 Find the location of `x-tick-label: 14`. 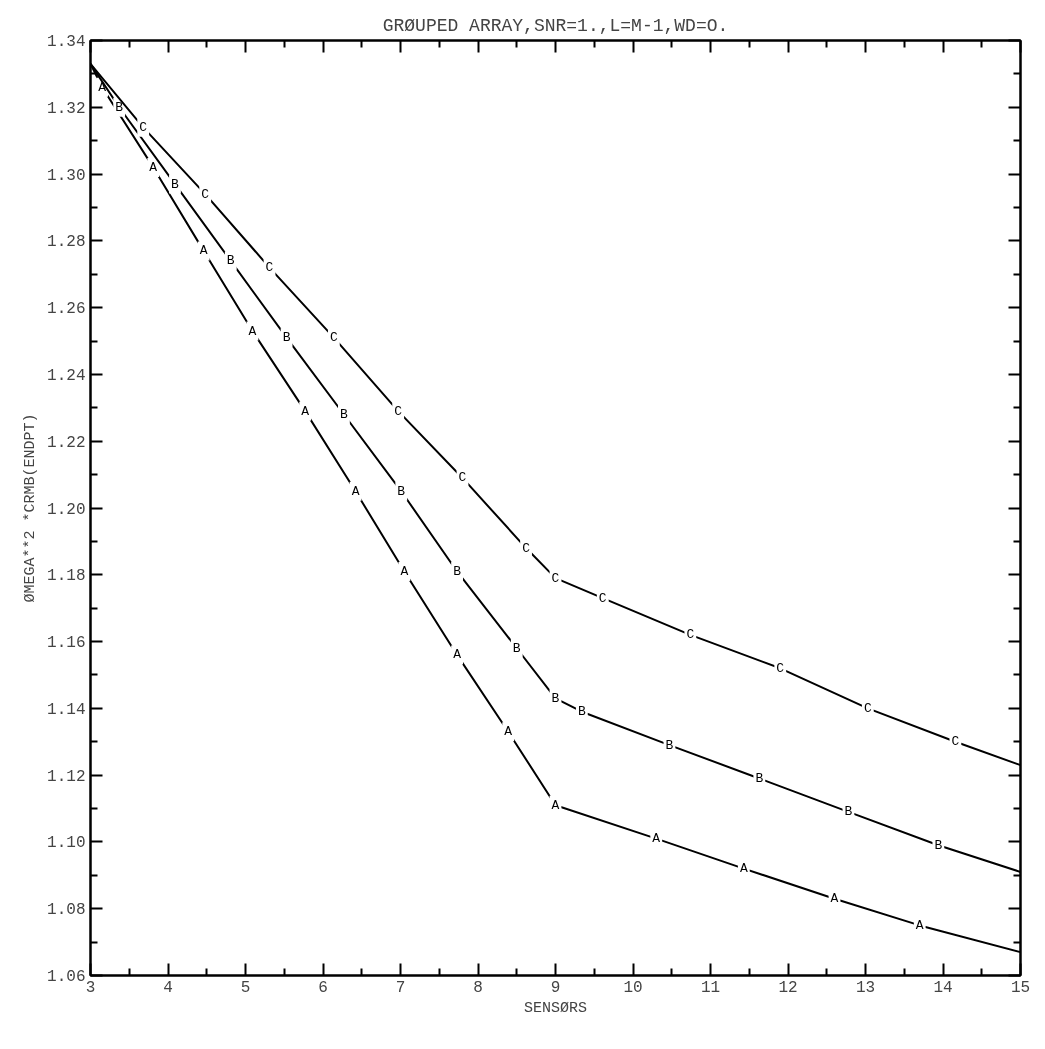

x-tick-label: 14 is located at coordinates (943, 987).